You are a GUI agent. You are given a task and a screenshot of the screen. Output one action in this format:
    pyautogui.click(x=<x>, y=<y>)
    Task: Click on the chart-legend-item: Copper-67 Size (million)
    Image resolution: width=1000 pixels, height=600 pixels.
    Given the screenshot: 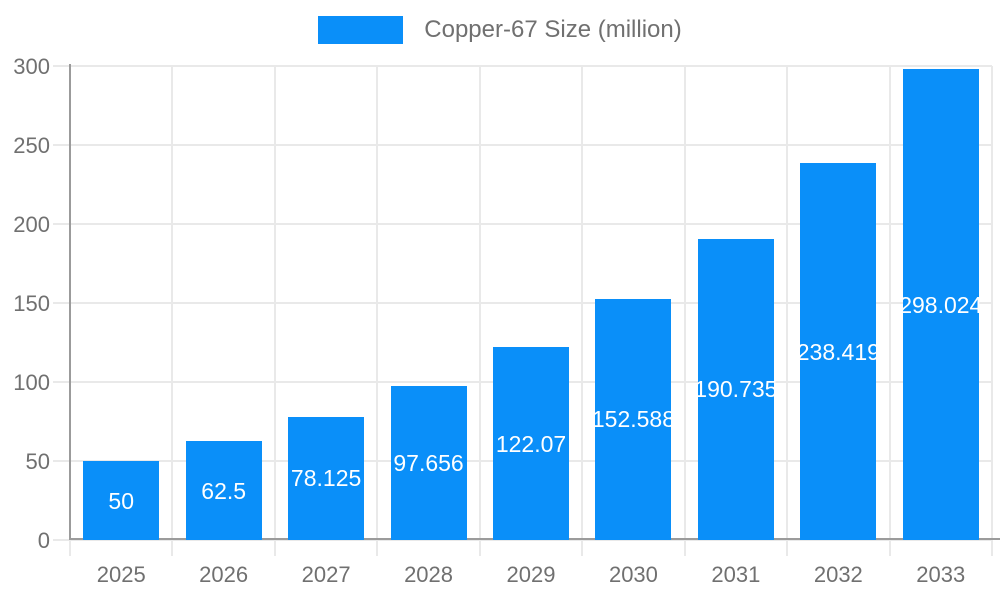 What is the action you would take?
    pyautogui.click(x=500, y=30)
    